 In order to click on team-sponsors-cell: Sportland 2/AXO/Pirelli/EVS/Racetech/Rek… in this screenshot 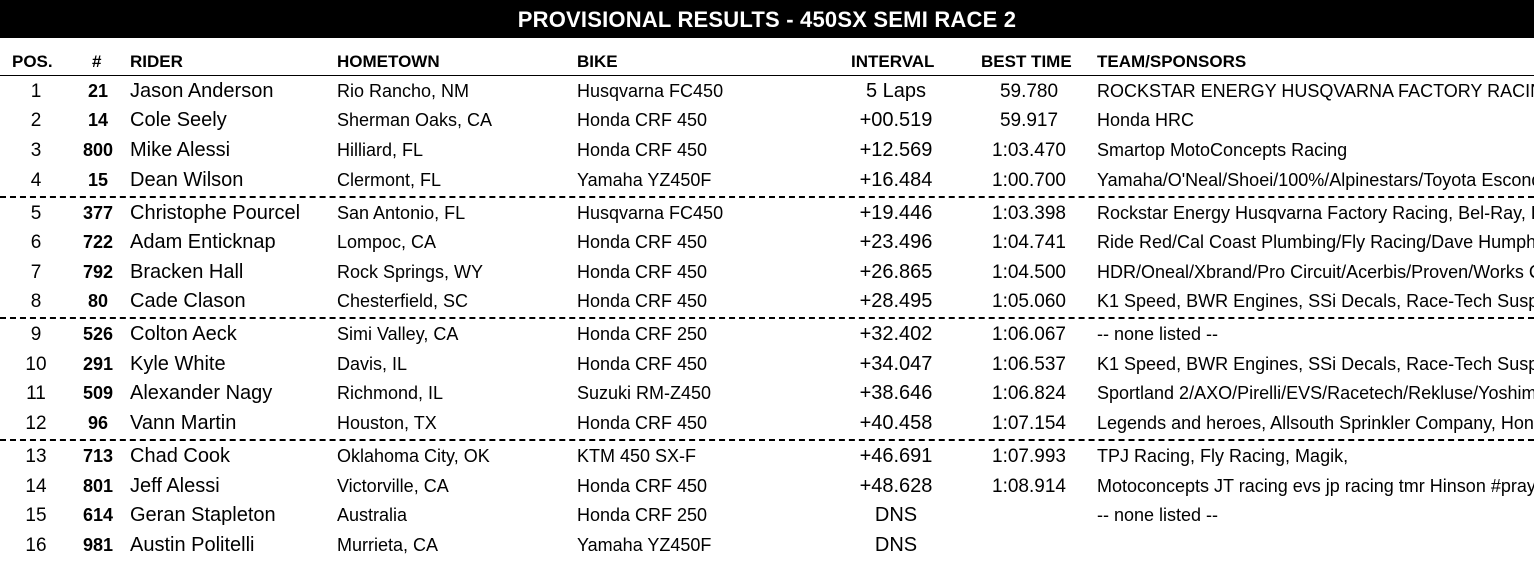, I will do `click(1315, 393)`.